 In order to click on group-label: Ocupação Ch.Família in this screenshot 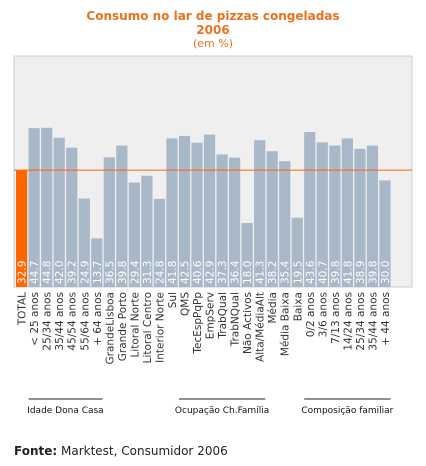, I will do `click(222, 411)`.